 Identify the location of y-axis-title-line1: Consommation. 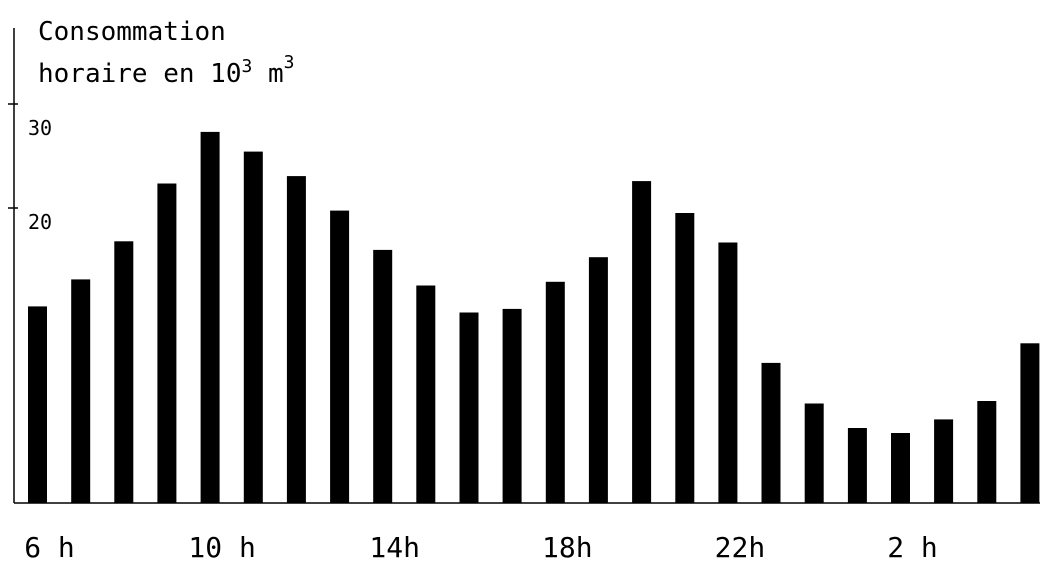
(132, 32).